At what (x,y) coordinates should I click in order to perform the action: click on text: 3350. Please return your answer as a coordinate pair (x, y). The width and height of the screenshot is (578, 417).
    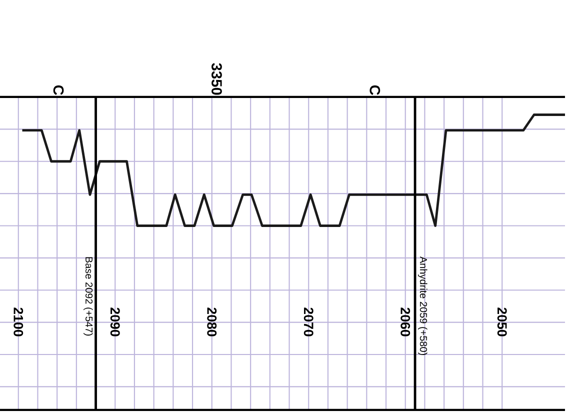
    Looking at the image, I should click on (217, 79).